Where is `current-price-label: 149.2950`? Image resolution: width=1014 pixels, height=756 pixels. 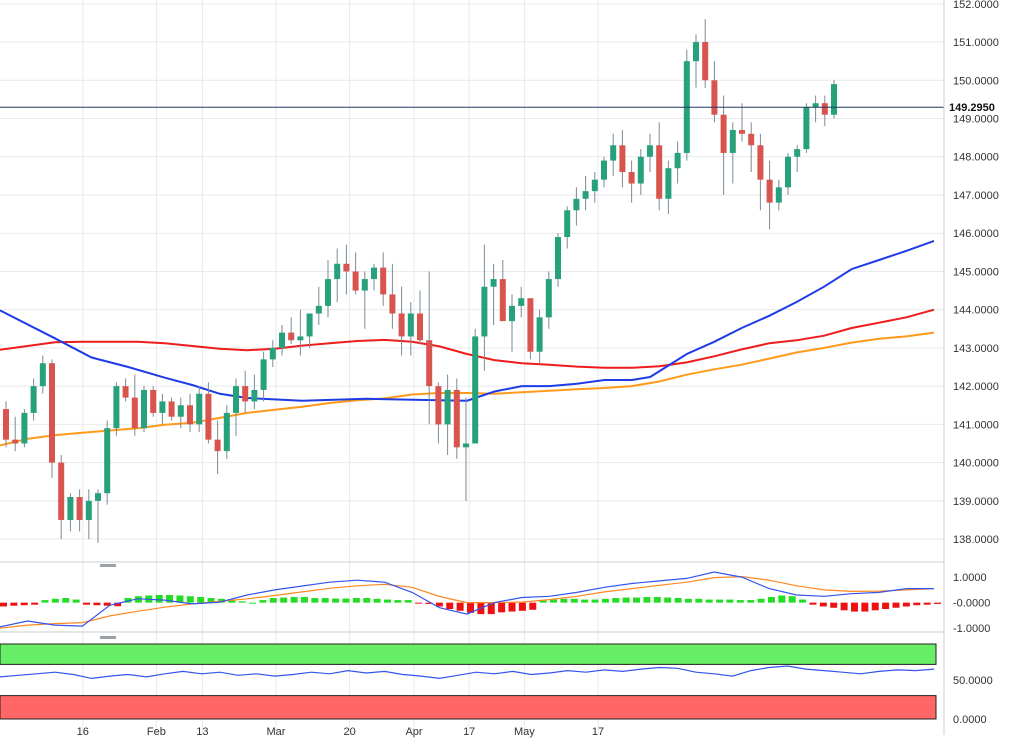 current-price-label: 149.2950 is located at coordinates (972, 108).